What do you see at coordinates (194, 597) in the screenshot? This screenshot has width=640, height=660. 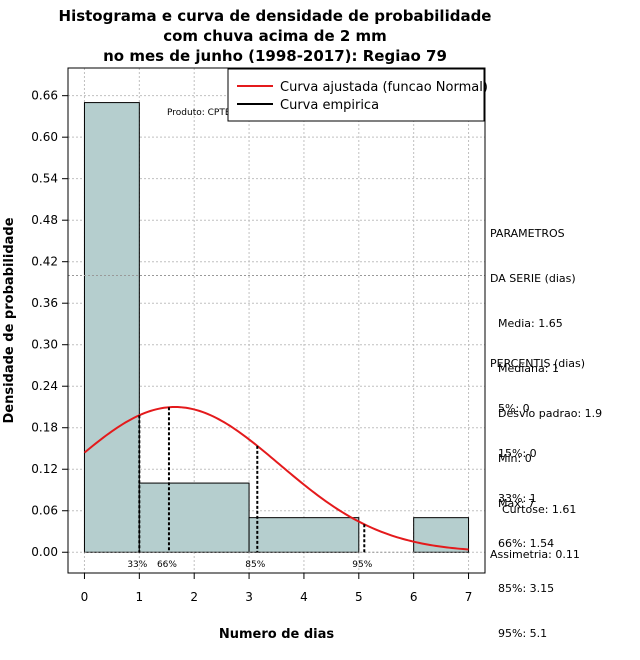 I see `x-tick-label: 2` at bounding box center [194, 597].